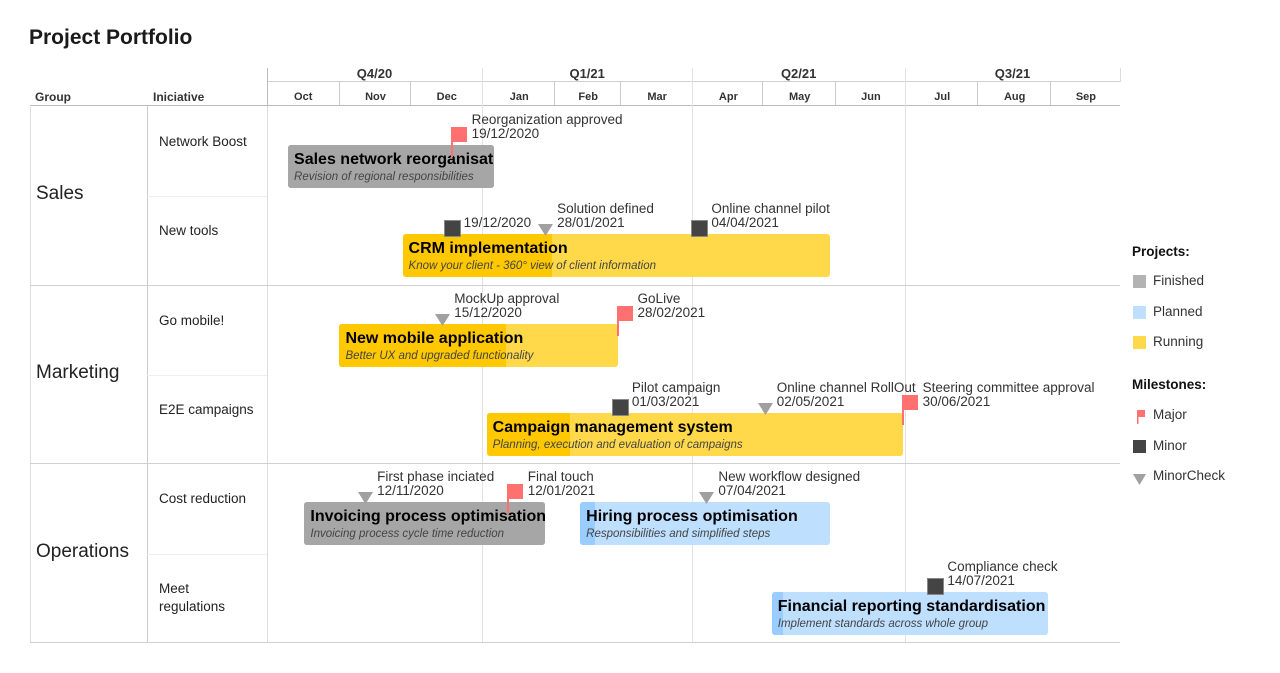 The width and height of the screenshot is (1280, 673). Describe the element at coordinates (1189, 475) in the screenshot. I see `legend-item-minorcheck: MinorCheck` at that location.